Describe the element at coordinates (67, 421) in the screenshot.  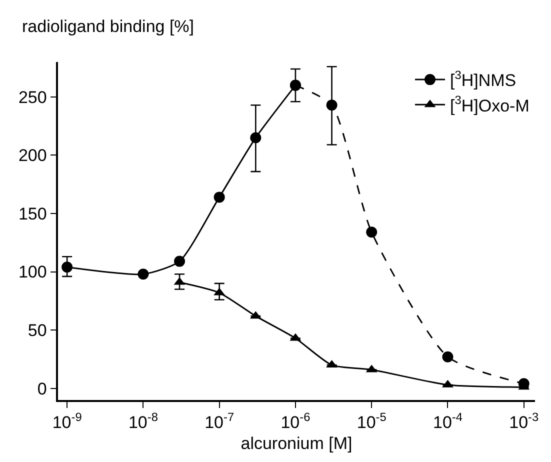
I see `x-tick-label: 10$^{-9}$` at that location.